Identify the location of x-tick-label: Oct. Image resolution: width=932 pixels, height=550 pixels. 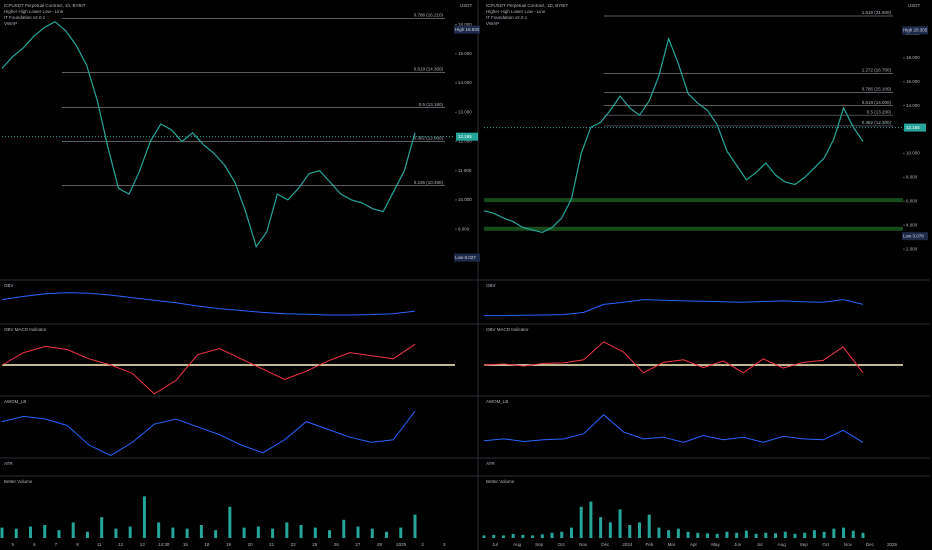
(562, 544).